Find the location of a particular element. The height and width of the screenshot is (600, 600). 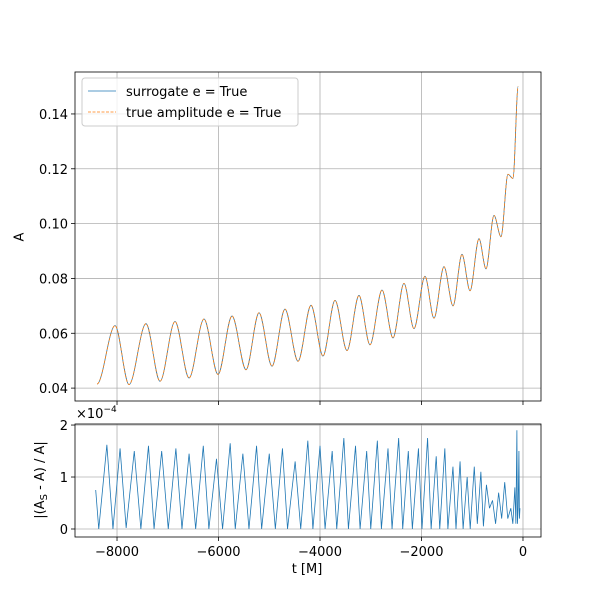

y-tick-label: 0.10 is located at coordinates (53, 225).